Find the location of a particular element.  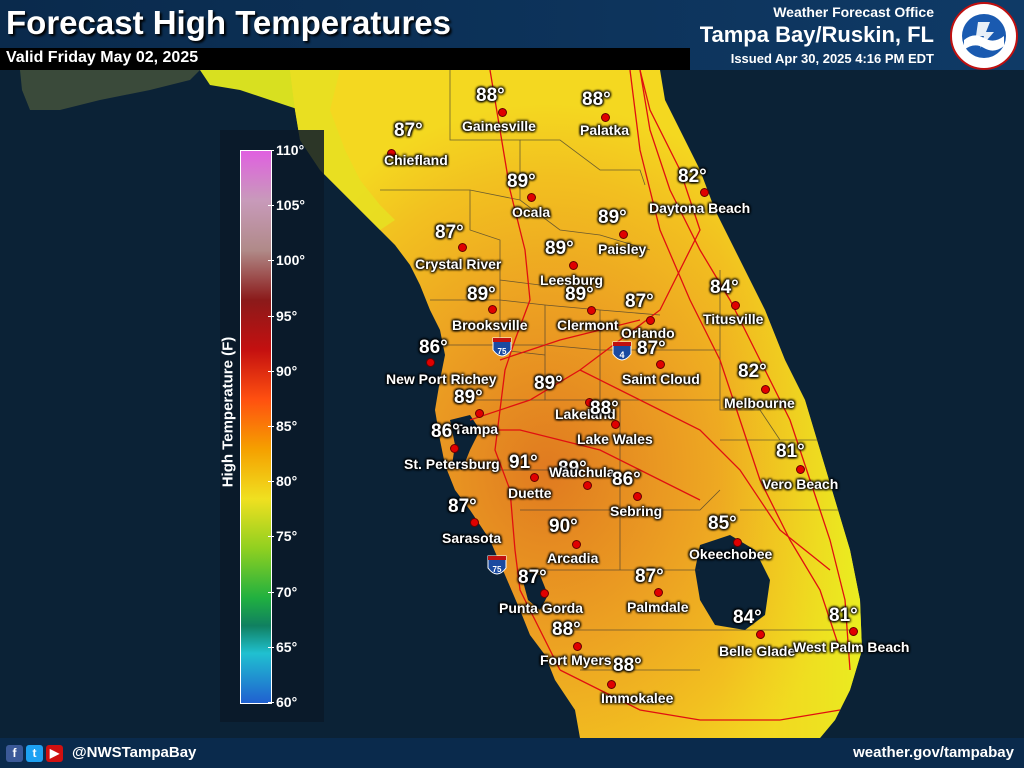

city-name: Fort Myers is located at coordinates (576, 660).